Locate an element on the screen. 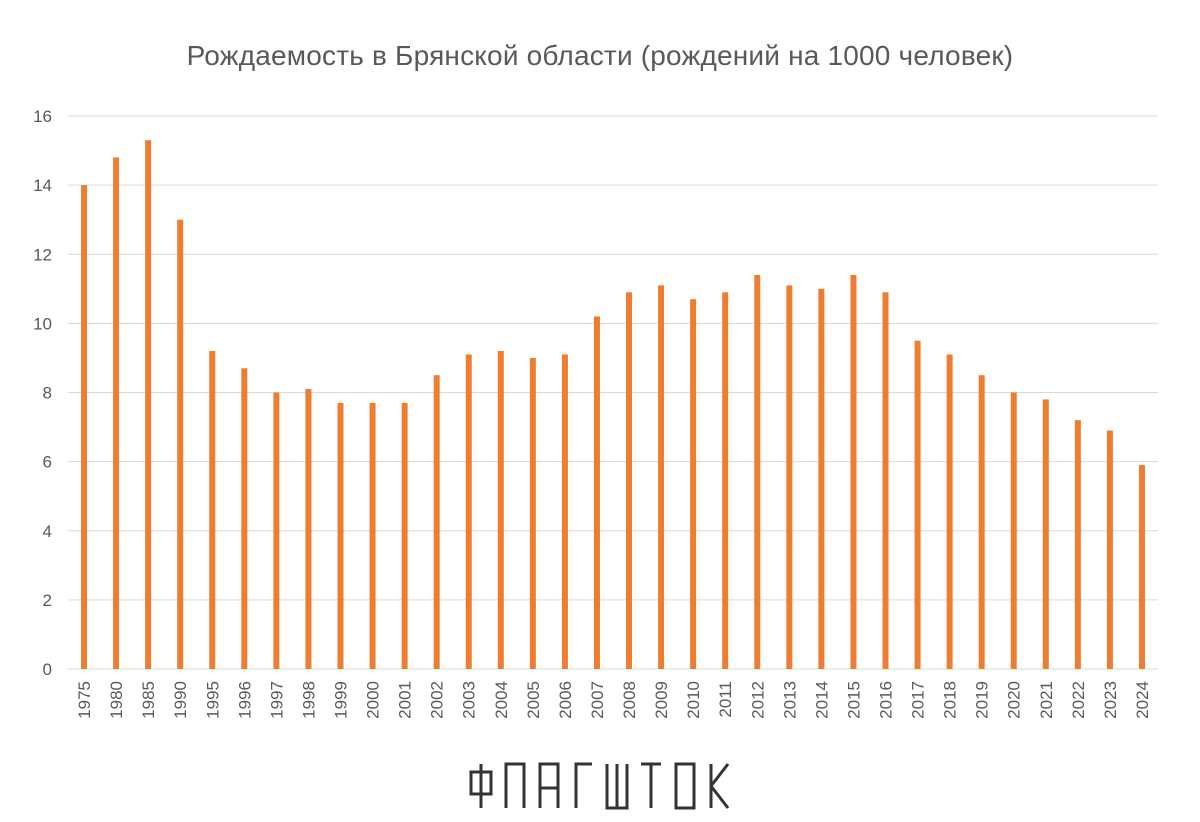  x-tick-label: 2019 is located at coordinates (982, 700).